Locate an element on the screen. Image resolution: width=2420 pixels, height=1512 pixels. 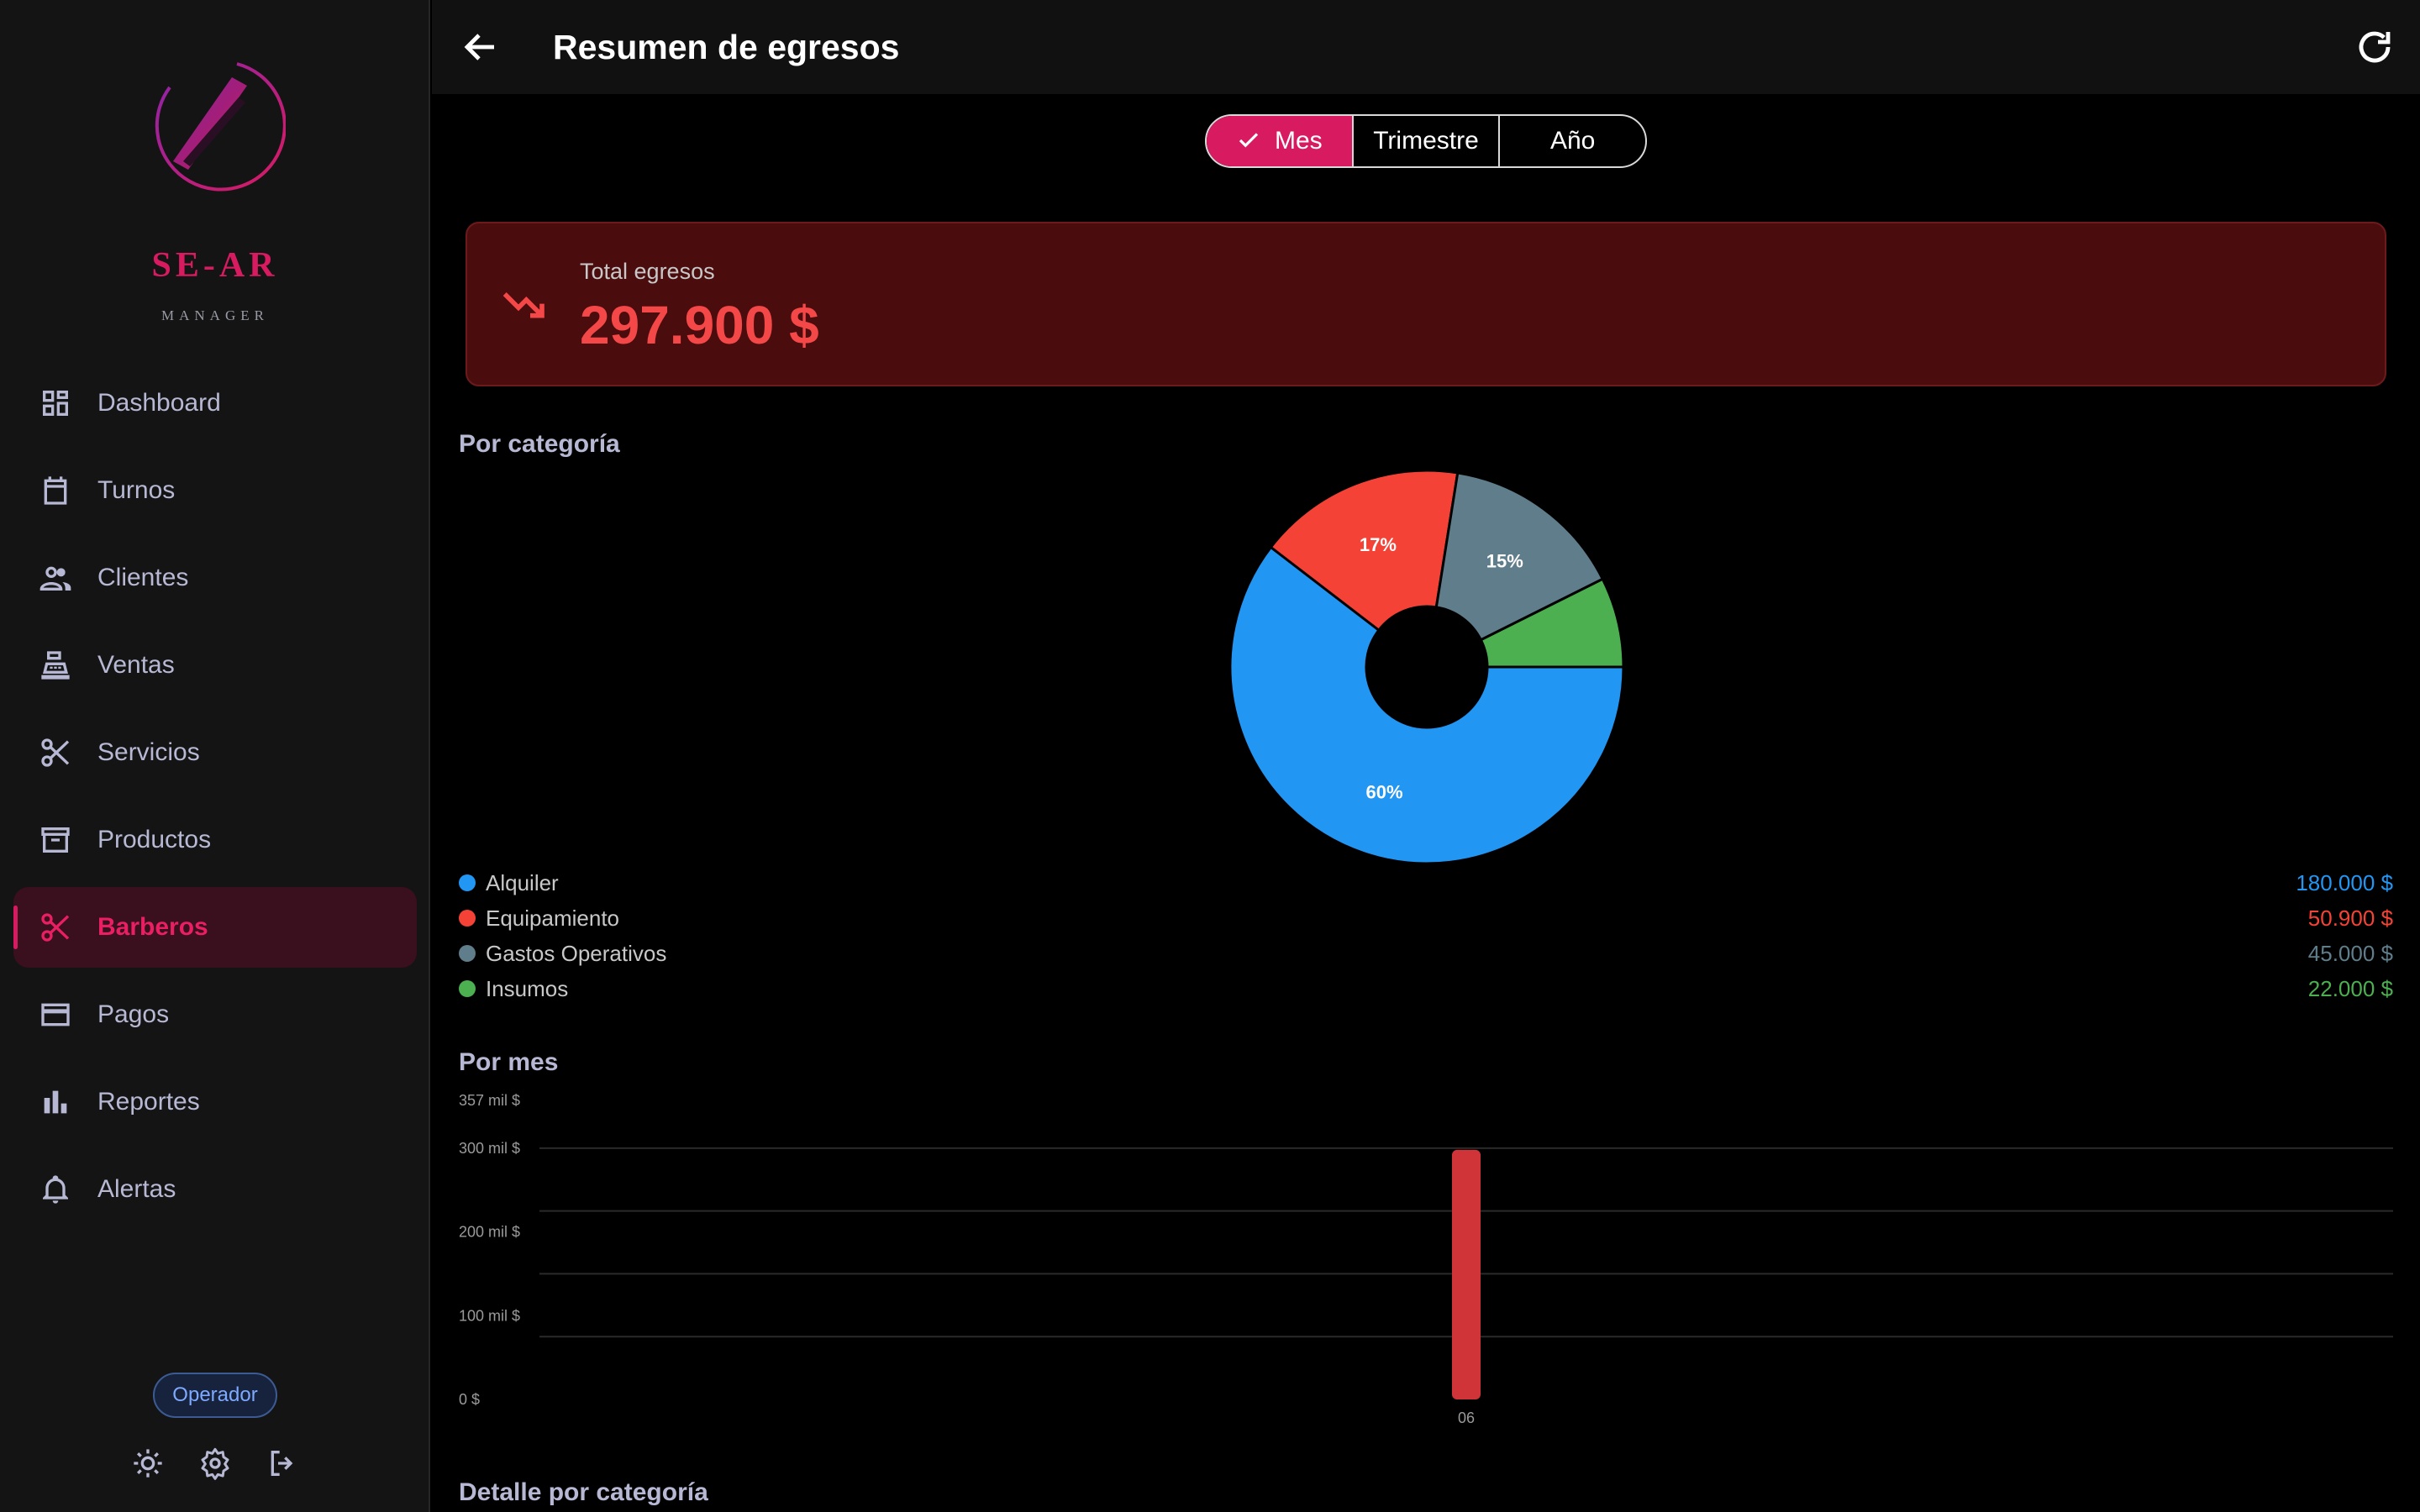
gear-icon is located at coordinates (215, 1463).